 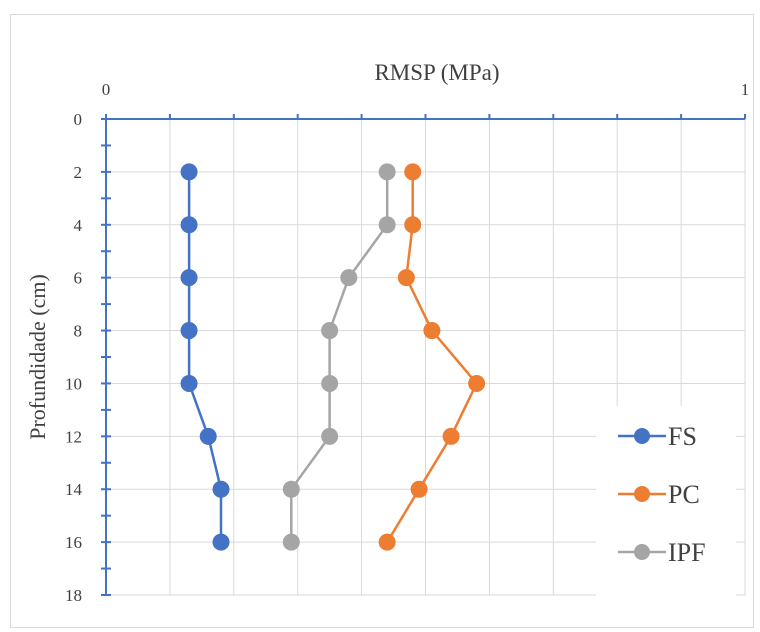 What do you see at coordinates (339, 357) in the screenshot?
I see `series-line-ipf` at bounding box center [339, 357].